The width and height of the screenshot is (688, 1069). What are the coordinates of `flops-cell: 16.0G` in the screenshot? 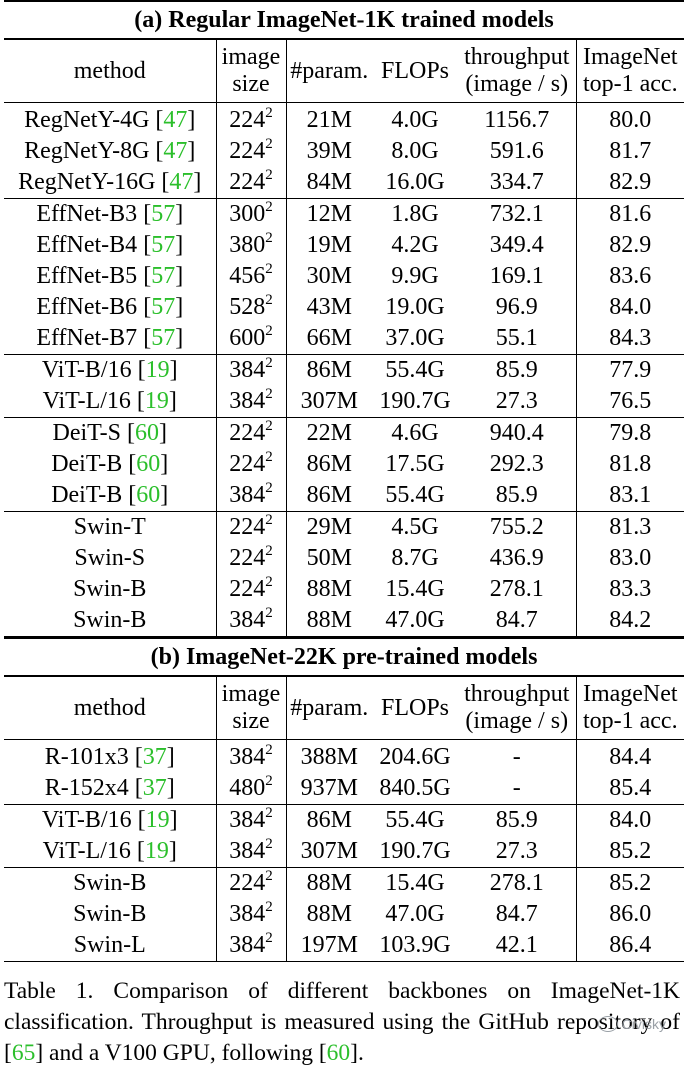 It's located at (415, 182).